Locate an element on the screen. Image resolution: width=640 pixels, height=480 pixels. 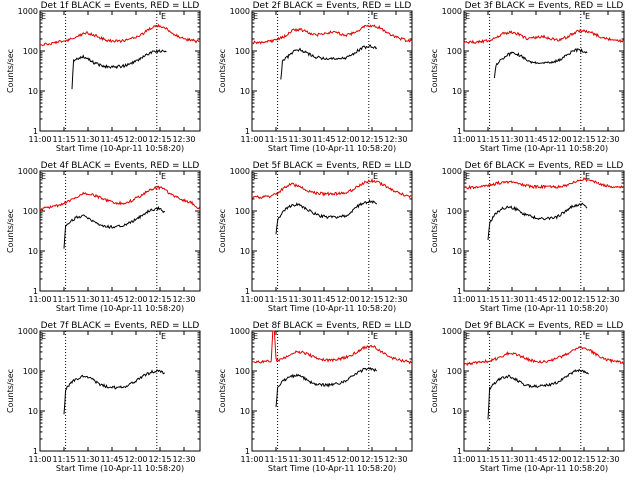
panel-3-flag-label-2: E is located at coordinates (587, 16).